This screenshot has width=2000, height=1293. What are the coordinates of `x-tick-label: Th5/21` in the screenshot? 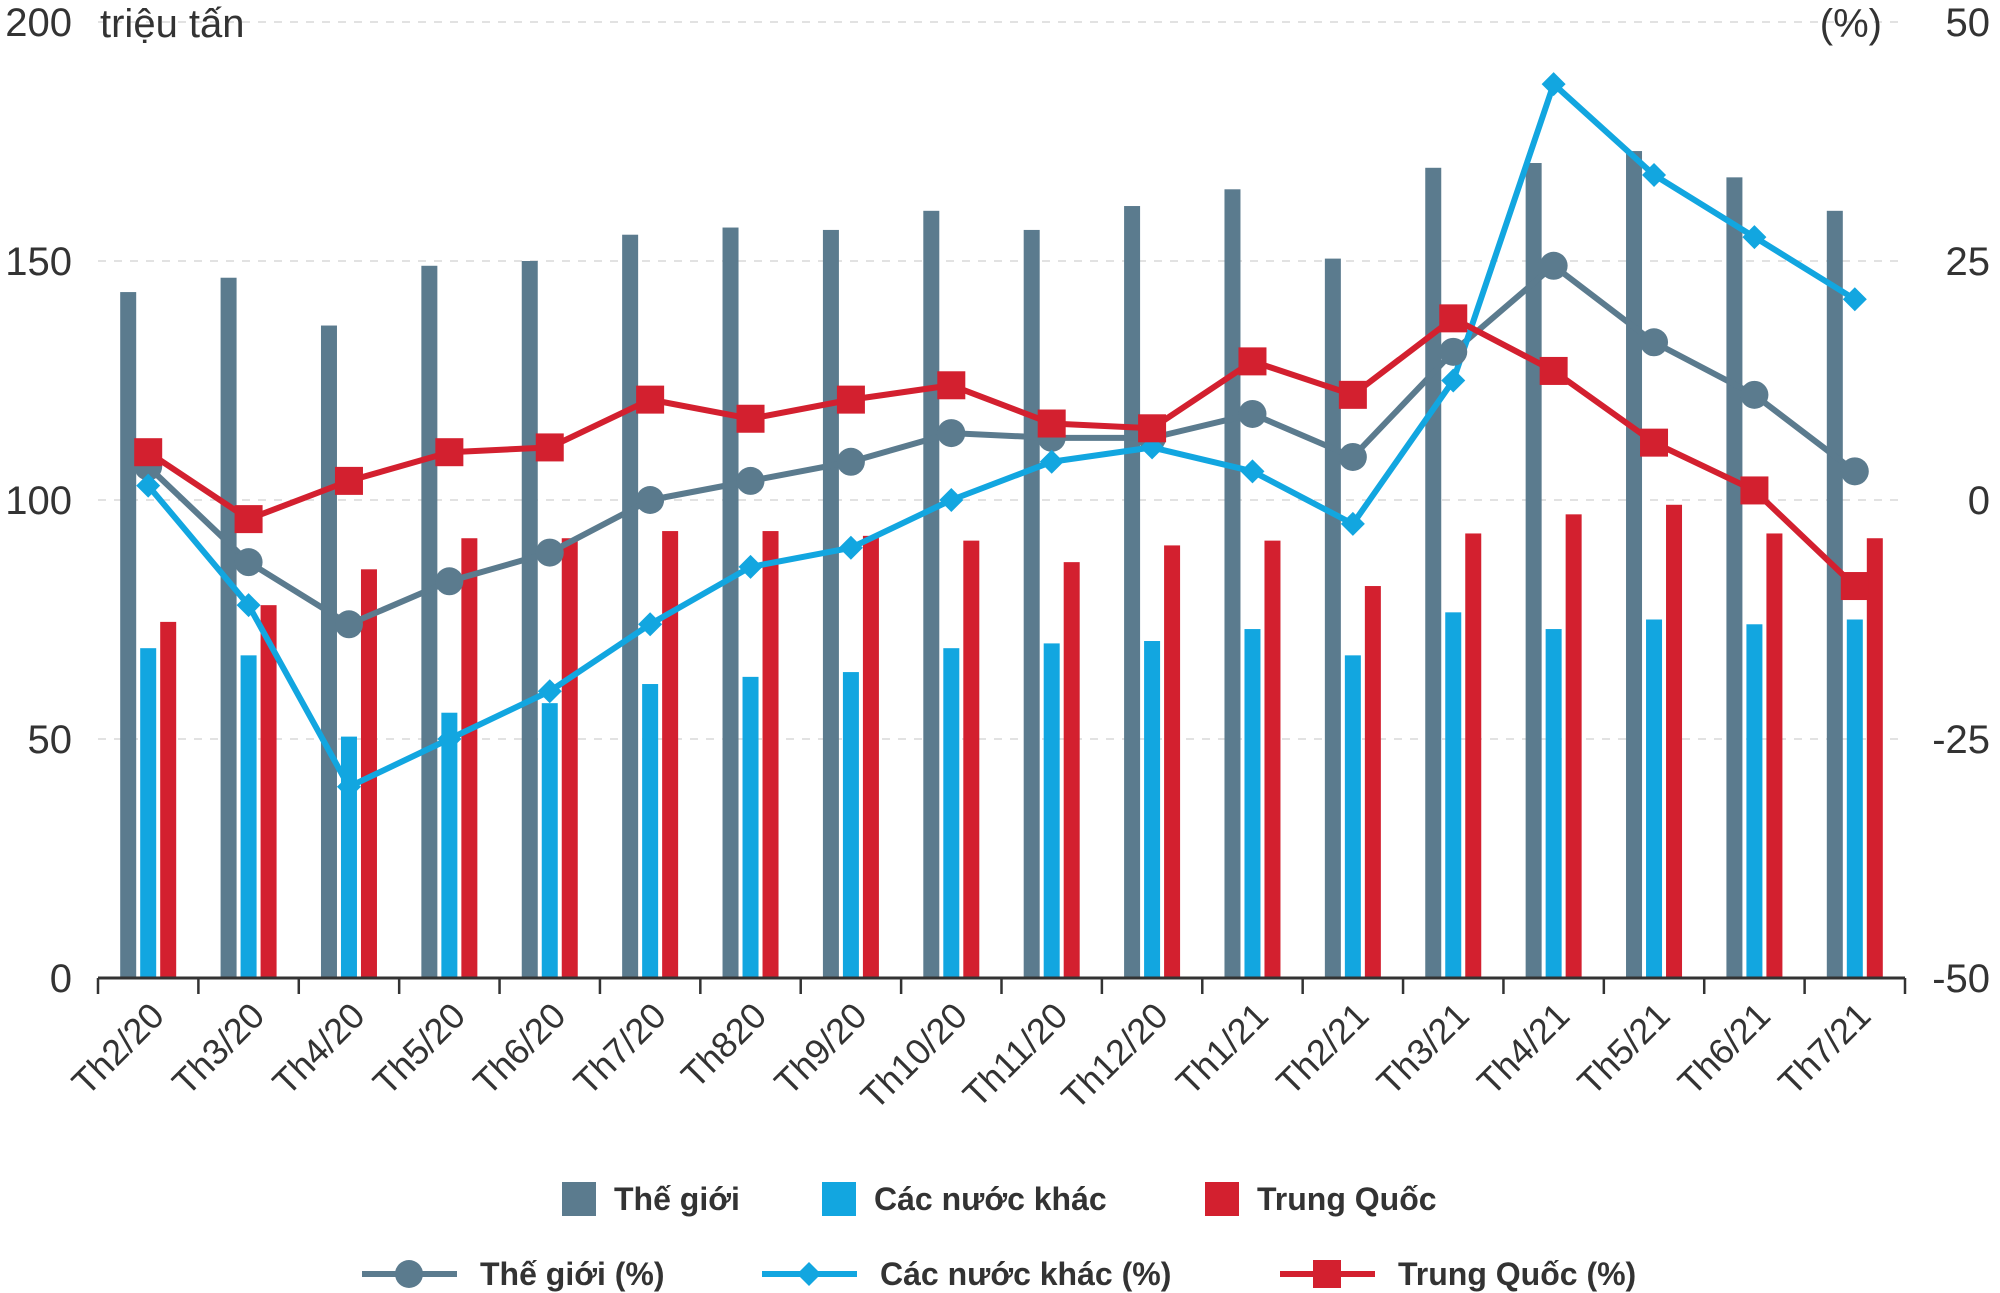 It's located at (1623, 1049).